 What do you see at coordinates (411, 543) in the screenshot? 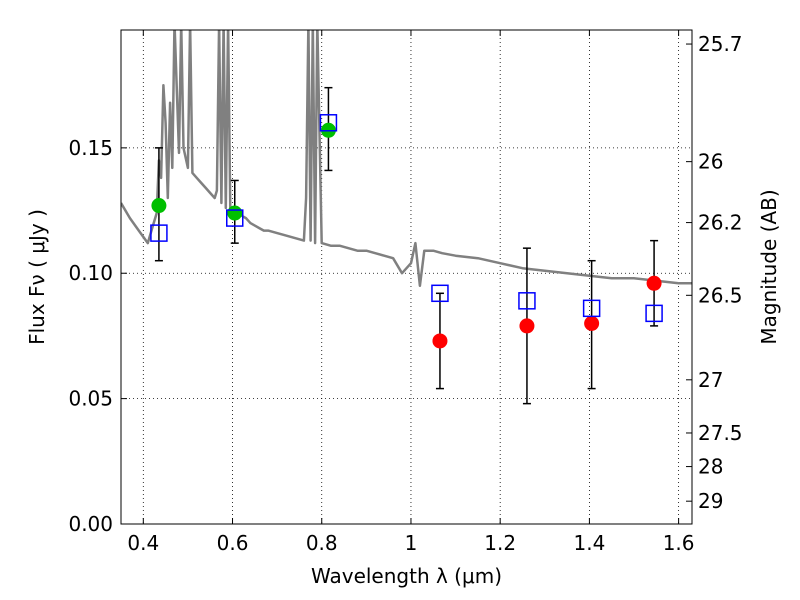
I see `x-tick-label: 1` at bounding box center [411, 543].